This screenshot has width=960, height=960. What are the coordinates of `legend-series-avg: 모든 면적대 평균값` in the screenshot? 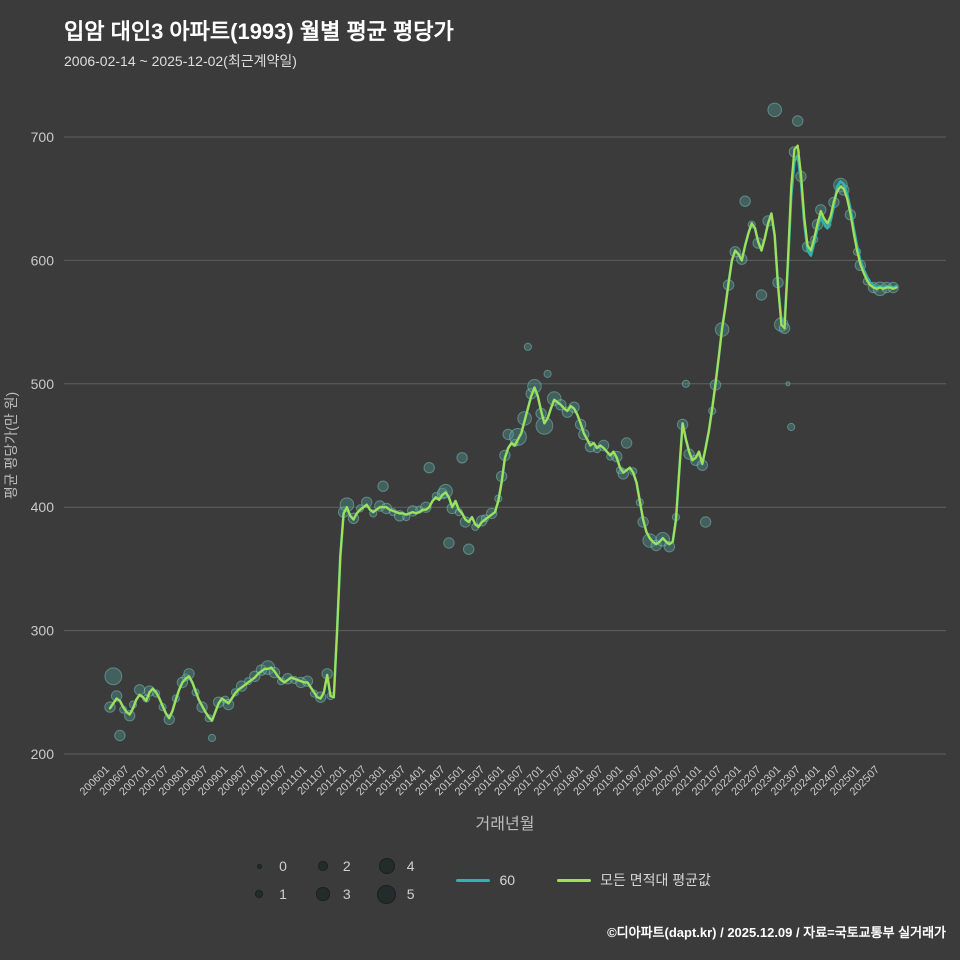 It's located at (634, 880).